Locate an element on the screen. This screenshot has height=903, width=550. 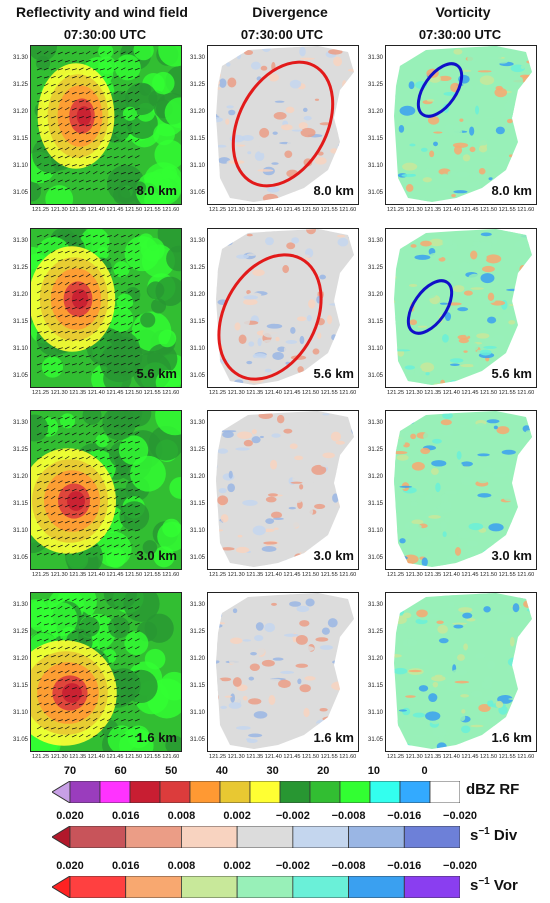
colorbar-tick-label: 10 is located at coordinates (374, 771).